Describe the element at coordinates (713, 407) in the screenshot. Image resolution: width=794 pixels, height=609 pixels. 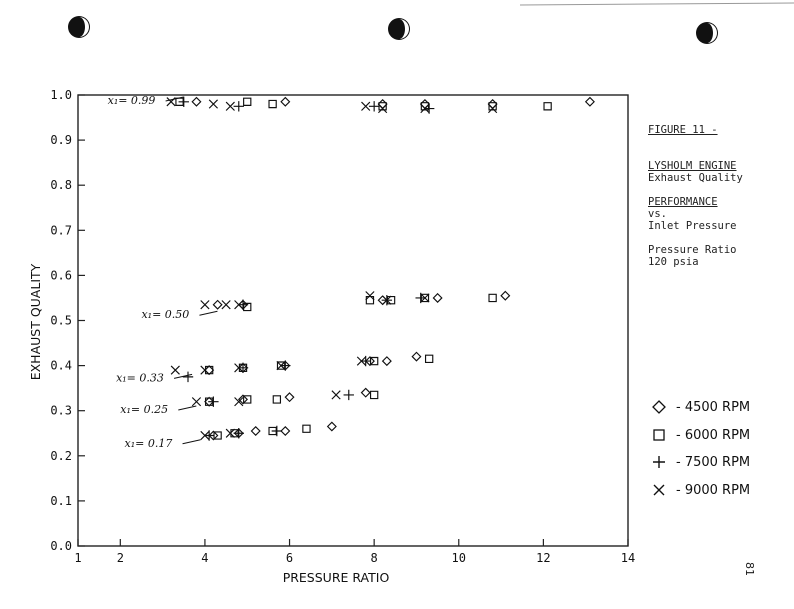
I see `legend-label: - 4500 RPM` at that location.